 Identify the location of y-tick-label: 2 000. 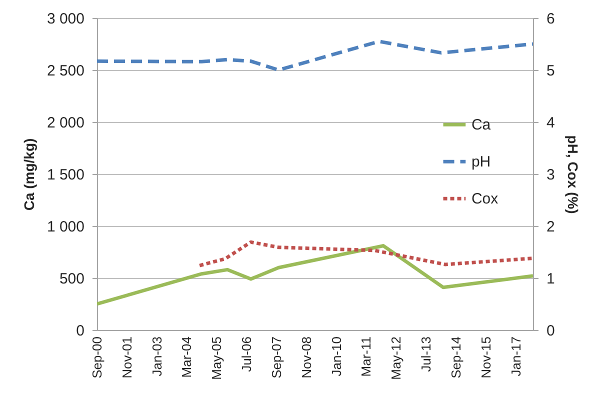
(65, 123).